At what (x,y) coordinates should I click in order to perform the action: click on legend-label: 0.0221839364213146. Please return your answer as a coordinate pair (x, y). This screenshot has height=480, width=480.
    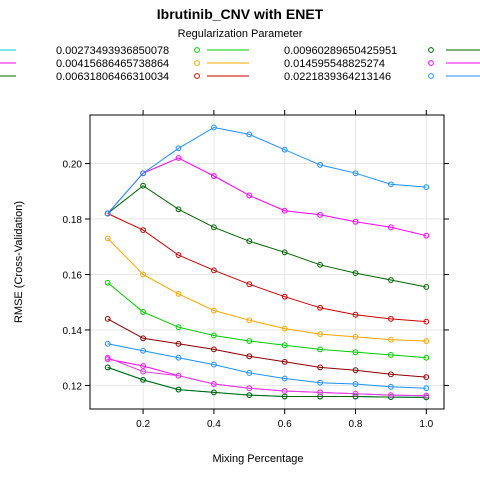
    Looking at the image, I should click on (337, 77).